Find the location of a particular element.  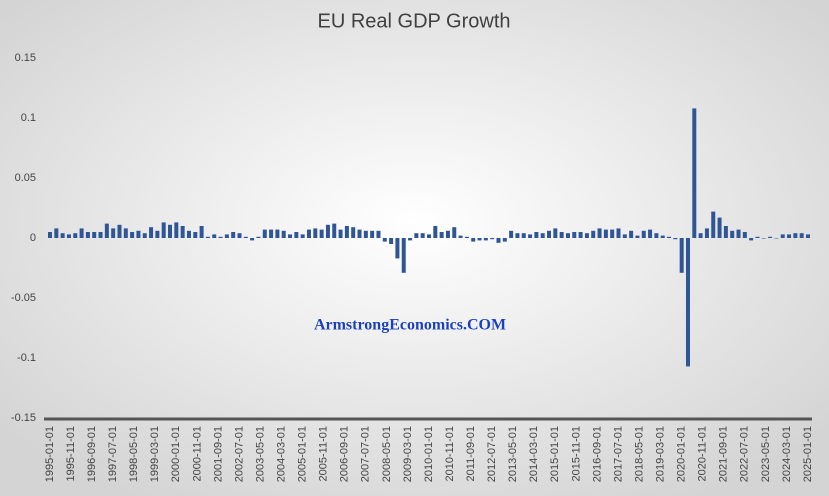

x-tick-label: 2018-05-01 is located at coordinates (639, 454).